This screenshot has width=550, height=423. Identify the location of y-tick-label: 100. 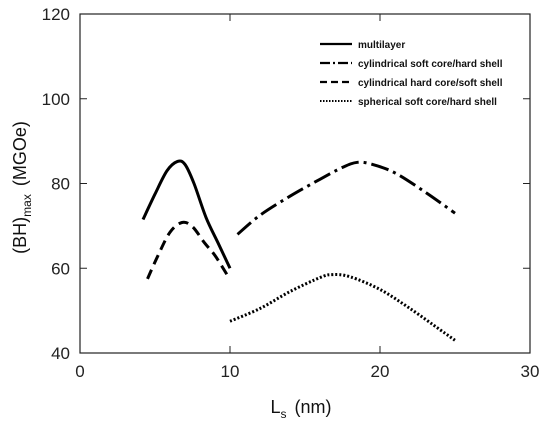
(56, 99).